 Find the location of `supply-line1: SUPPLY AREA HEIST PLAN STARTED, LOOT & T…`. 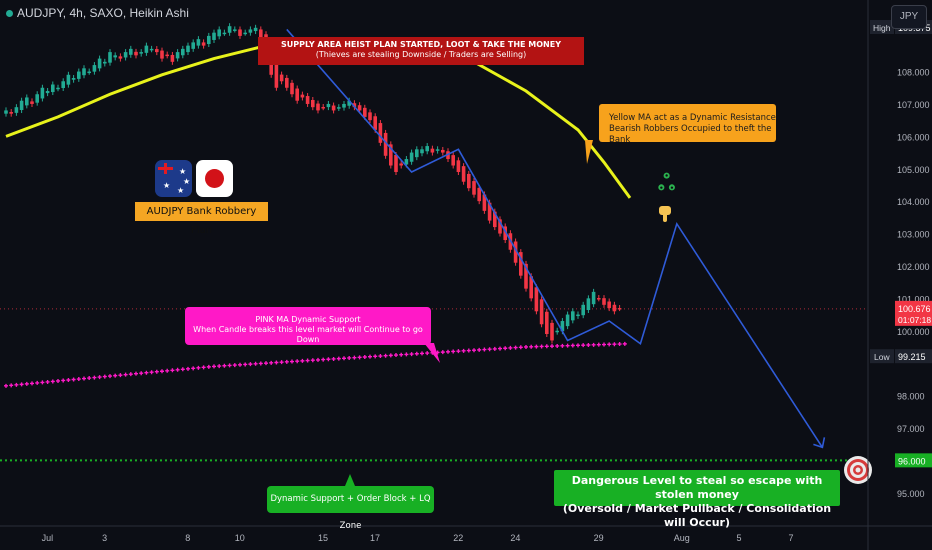

supply-line1: SUPPLY AREA HEIST PLAN STARTED, LOOT & T… is located at coordinates (421, 44).